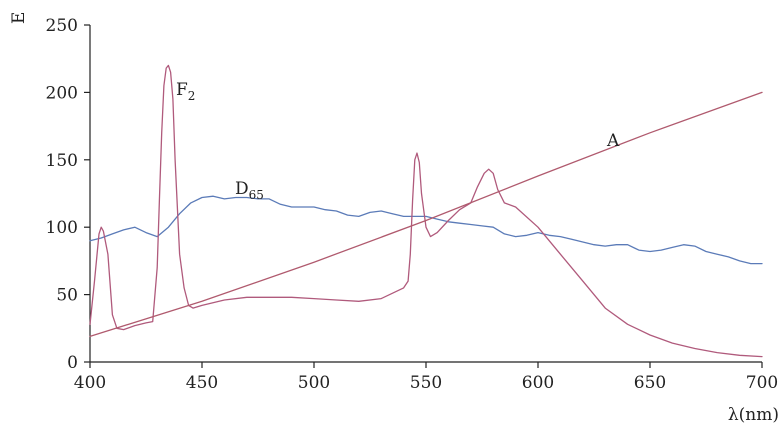 The width and height of the screenshot is (783, 435). I want to click on y-tick-label: 0, so click(72, 363).